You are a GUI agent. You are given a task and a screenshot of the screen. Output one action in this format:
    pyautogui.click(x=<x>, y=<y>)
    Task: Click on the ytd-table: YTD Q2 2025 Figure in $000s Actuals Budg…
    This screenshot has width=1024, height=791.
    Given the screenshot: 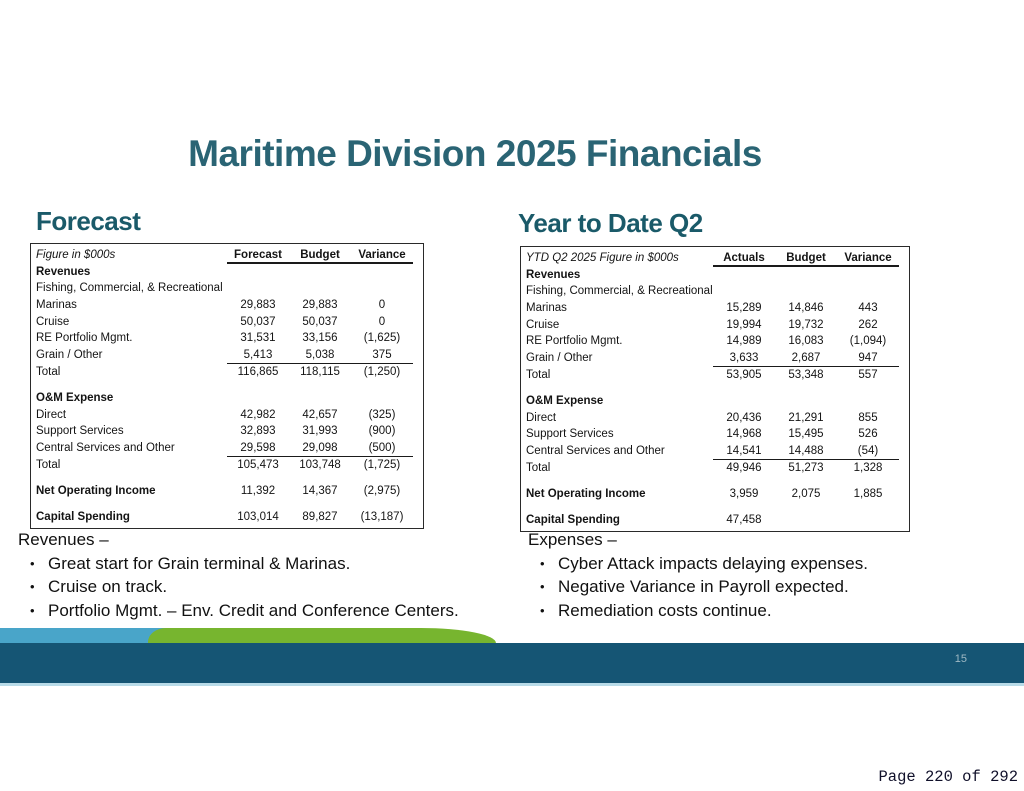 What is the action you would take?
    pyautogui.click(x=715, y=389)
    